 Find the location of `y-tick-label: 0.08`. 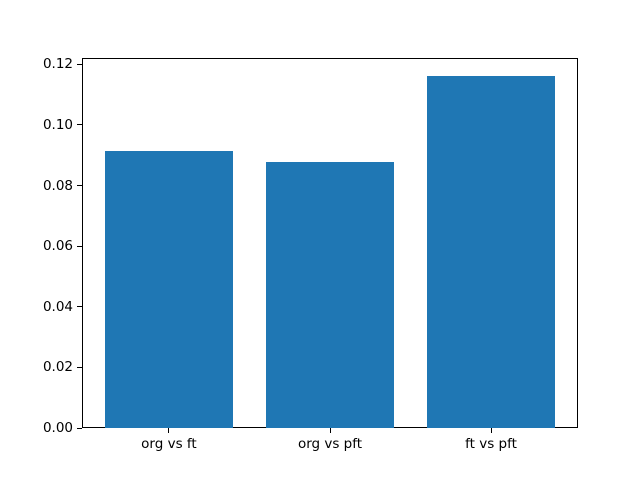

y-tick-label: 0.08 is located at coordinates (57, 185).